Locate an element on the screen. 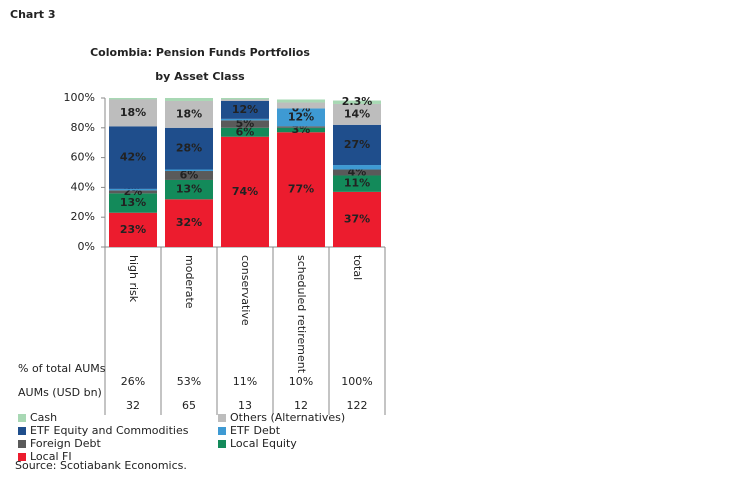 The height and width of the screenshot is (483, 748). legend-label: ETF Equity and Commodities is located at coordinates (109, 430).